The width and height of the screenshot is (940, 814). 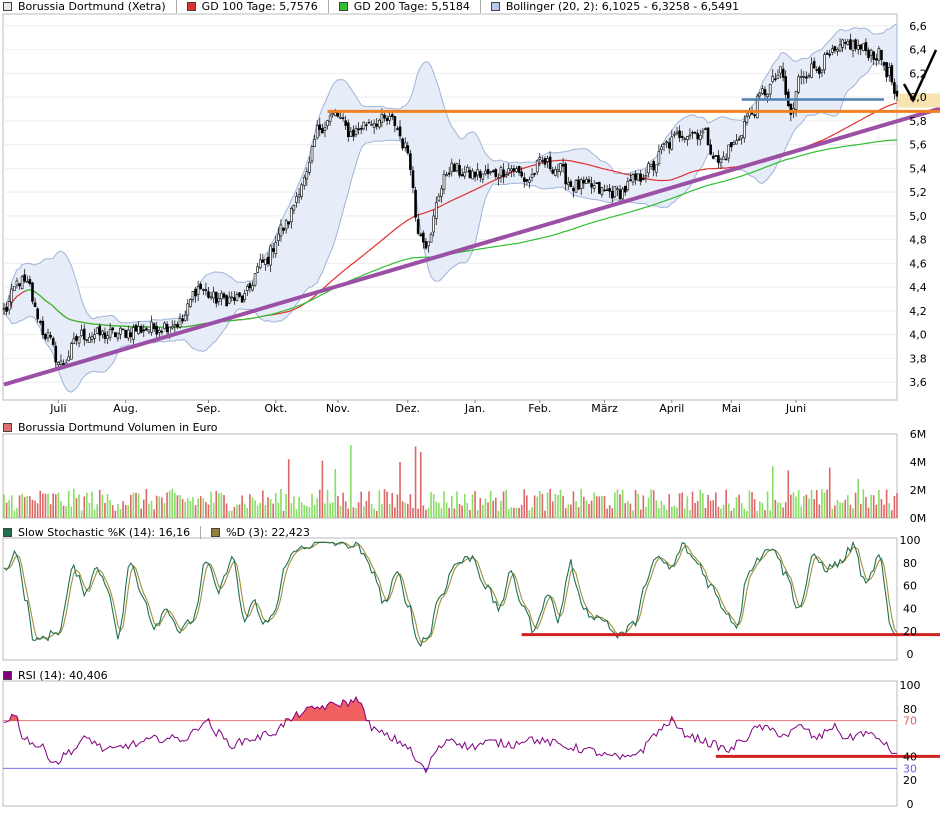 What do you see at coordinates (910, 563) in the screenshot?
I see `y-tick-label-stoch: 80` at bounding box center [910, 563].